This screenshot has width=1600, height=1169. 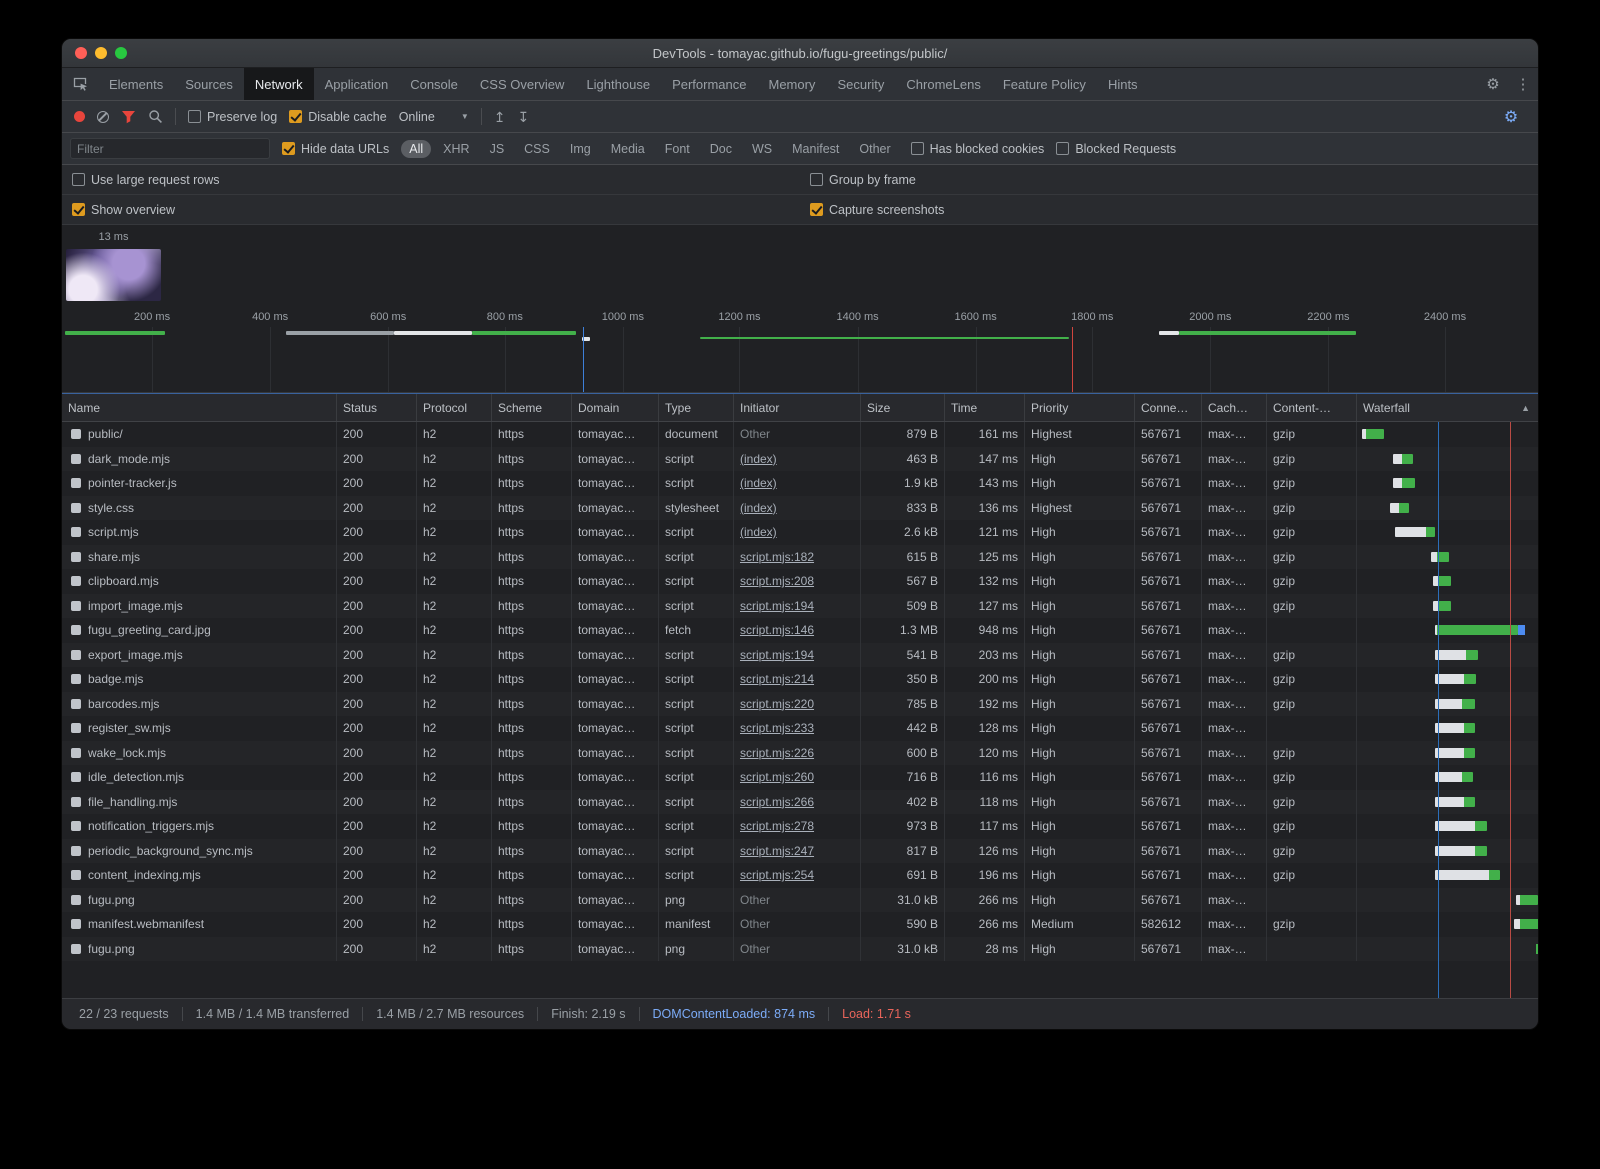 I want to click on zoom-window-button, so click(x=121, y=53).